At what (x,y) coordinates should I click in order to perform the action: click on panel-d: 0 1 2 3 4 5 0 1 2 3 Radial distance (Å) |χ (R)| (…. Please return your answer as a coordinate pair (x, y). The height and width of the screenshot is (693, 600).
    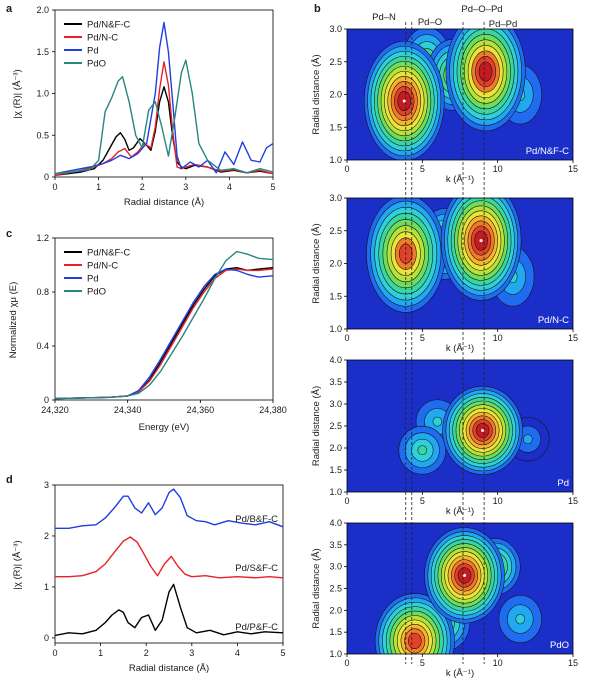
    Looking at the image, I should click on (149, 577).